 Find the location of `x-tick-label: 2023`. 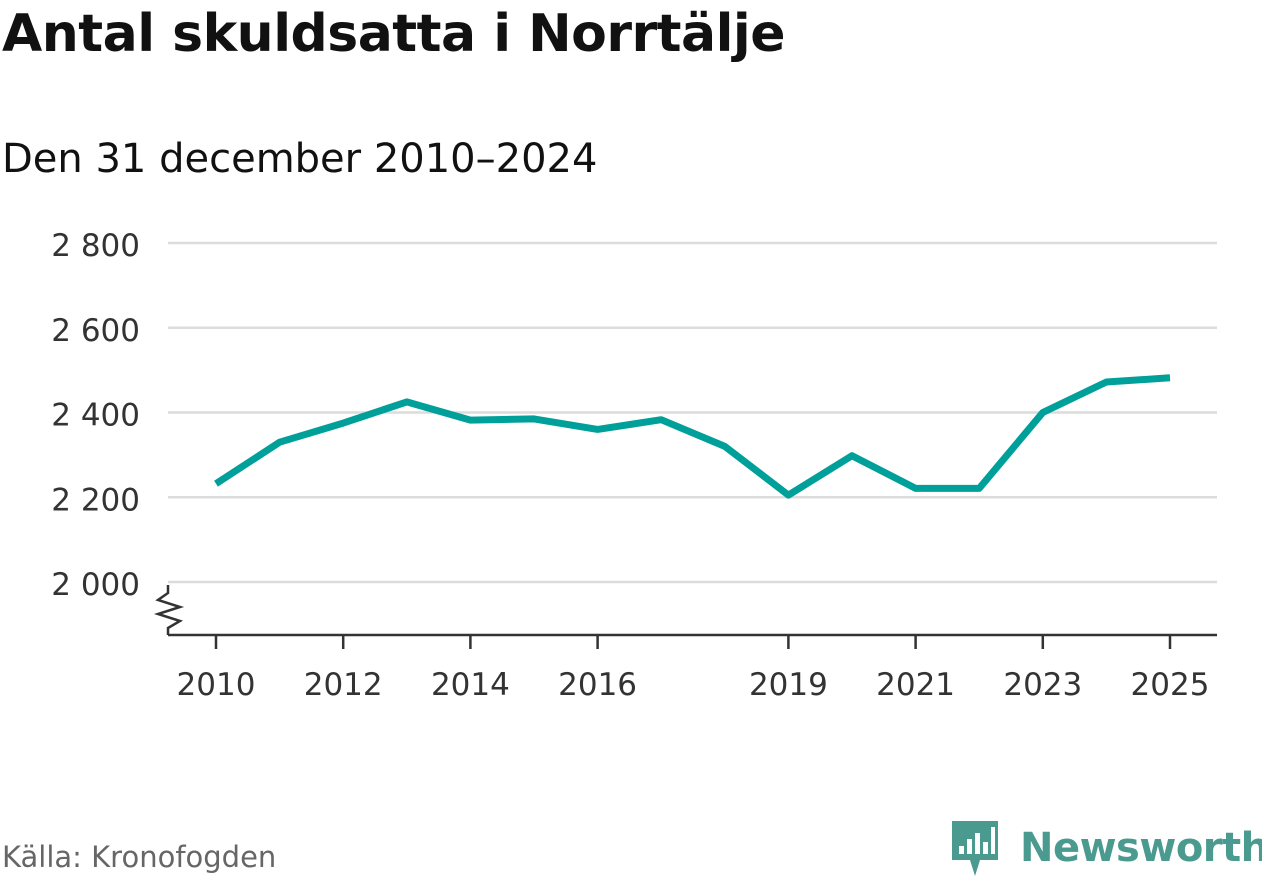

x-tick-label: 2023 is located at coordinates (1042, 685).